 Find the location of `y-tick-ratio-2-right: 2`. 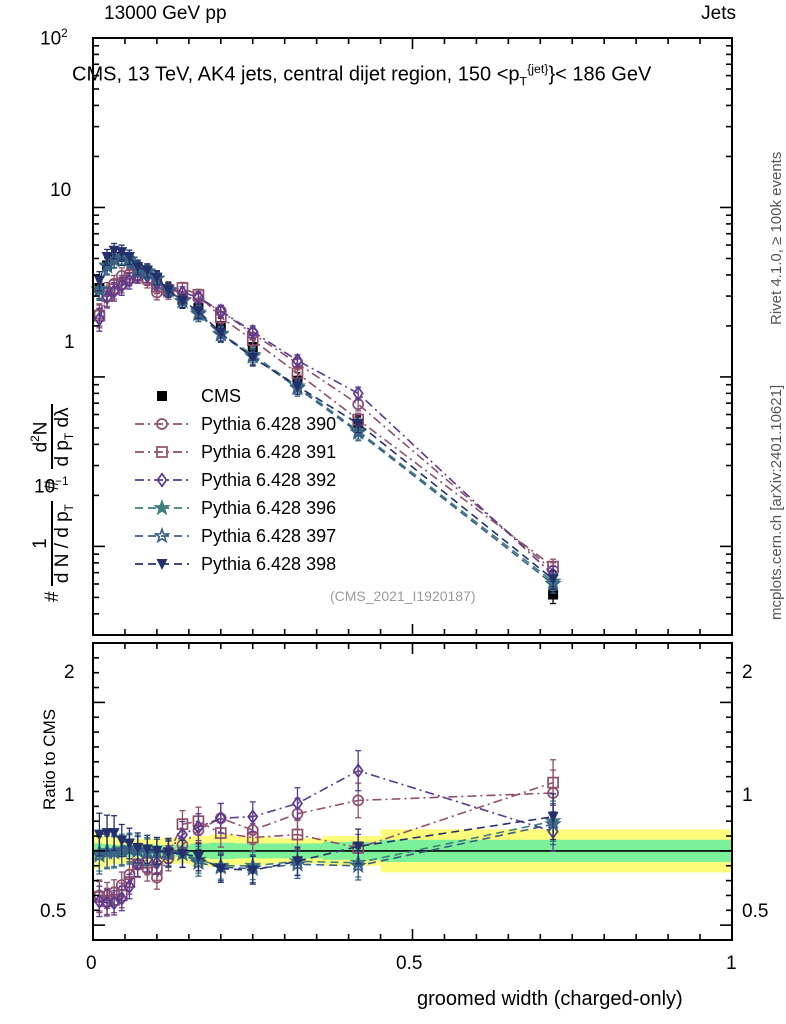

y-tick-ratio-2-right: 2 is located at coordinates (747, 672).